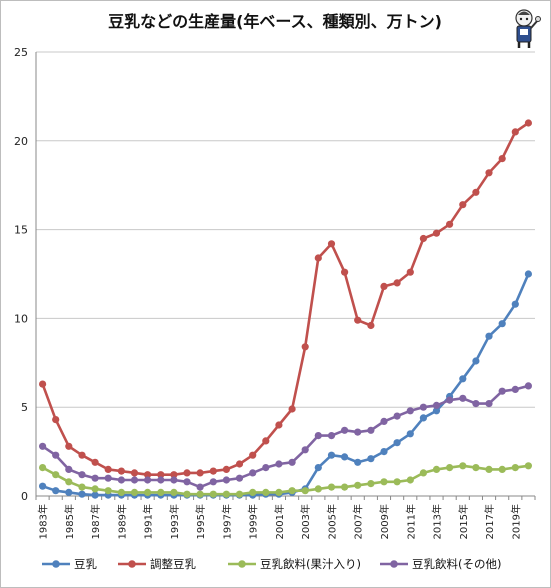 This screenshot has width=551, height=588. Describe the element at coordinates (121, 521) in the screenshot. I see `x-tick-label: 1989年` at that location.